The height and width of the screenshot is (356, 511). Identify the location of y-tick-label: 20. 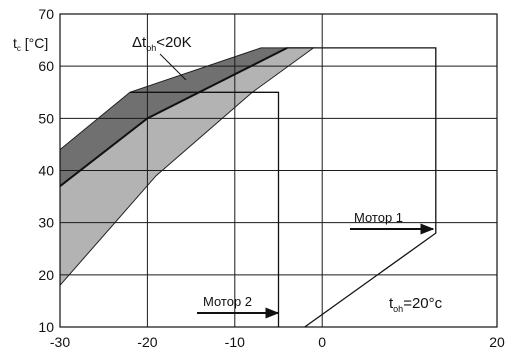
(46, 275).